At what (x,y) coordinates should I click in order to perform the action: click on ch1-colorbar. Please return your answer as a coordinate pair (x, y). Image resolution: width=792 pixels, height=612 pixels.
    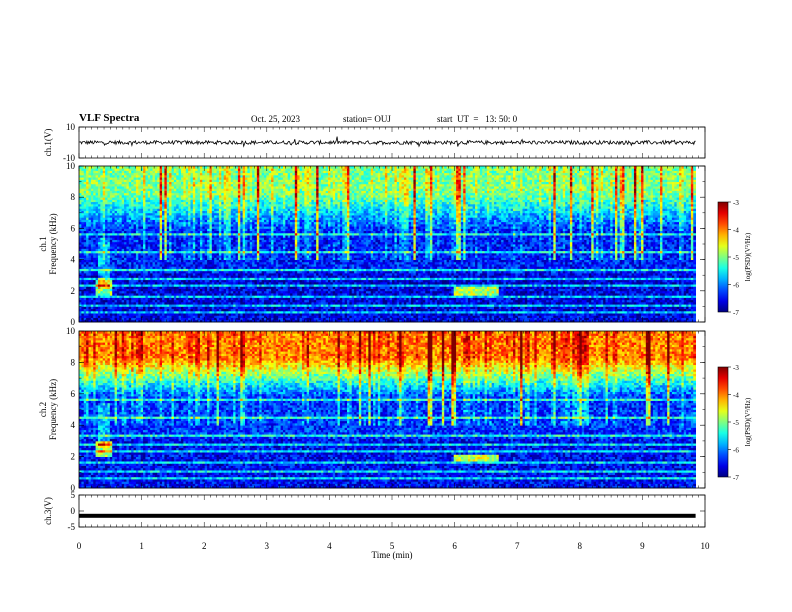
    Looking at the image, I should click on (723, 257).